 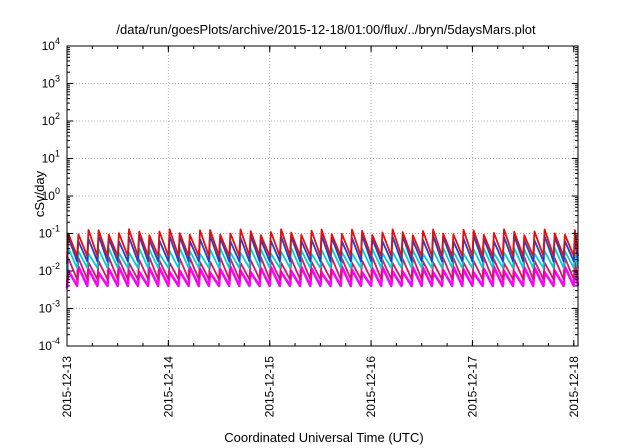 What do you see at coordinates (39, 193) in the screenshot?
I see `y-axis-label: cSv/day` at bounding box center [39, 193].